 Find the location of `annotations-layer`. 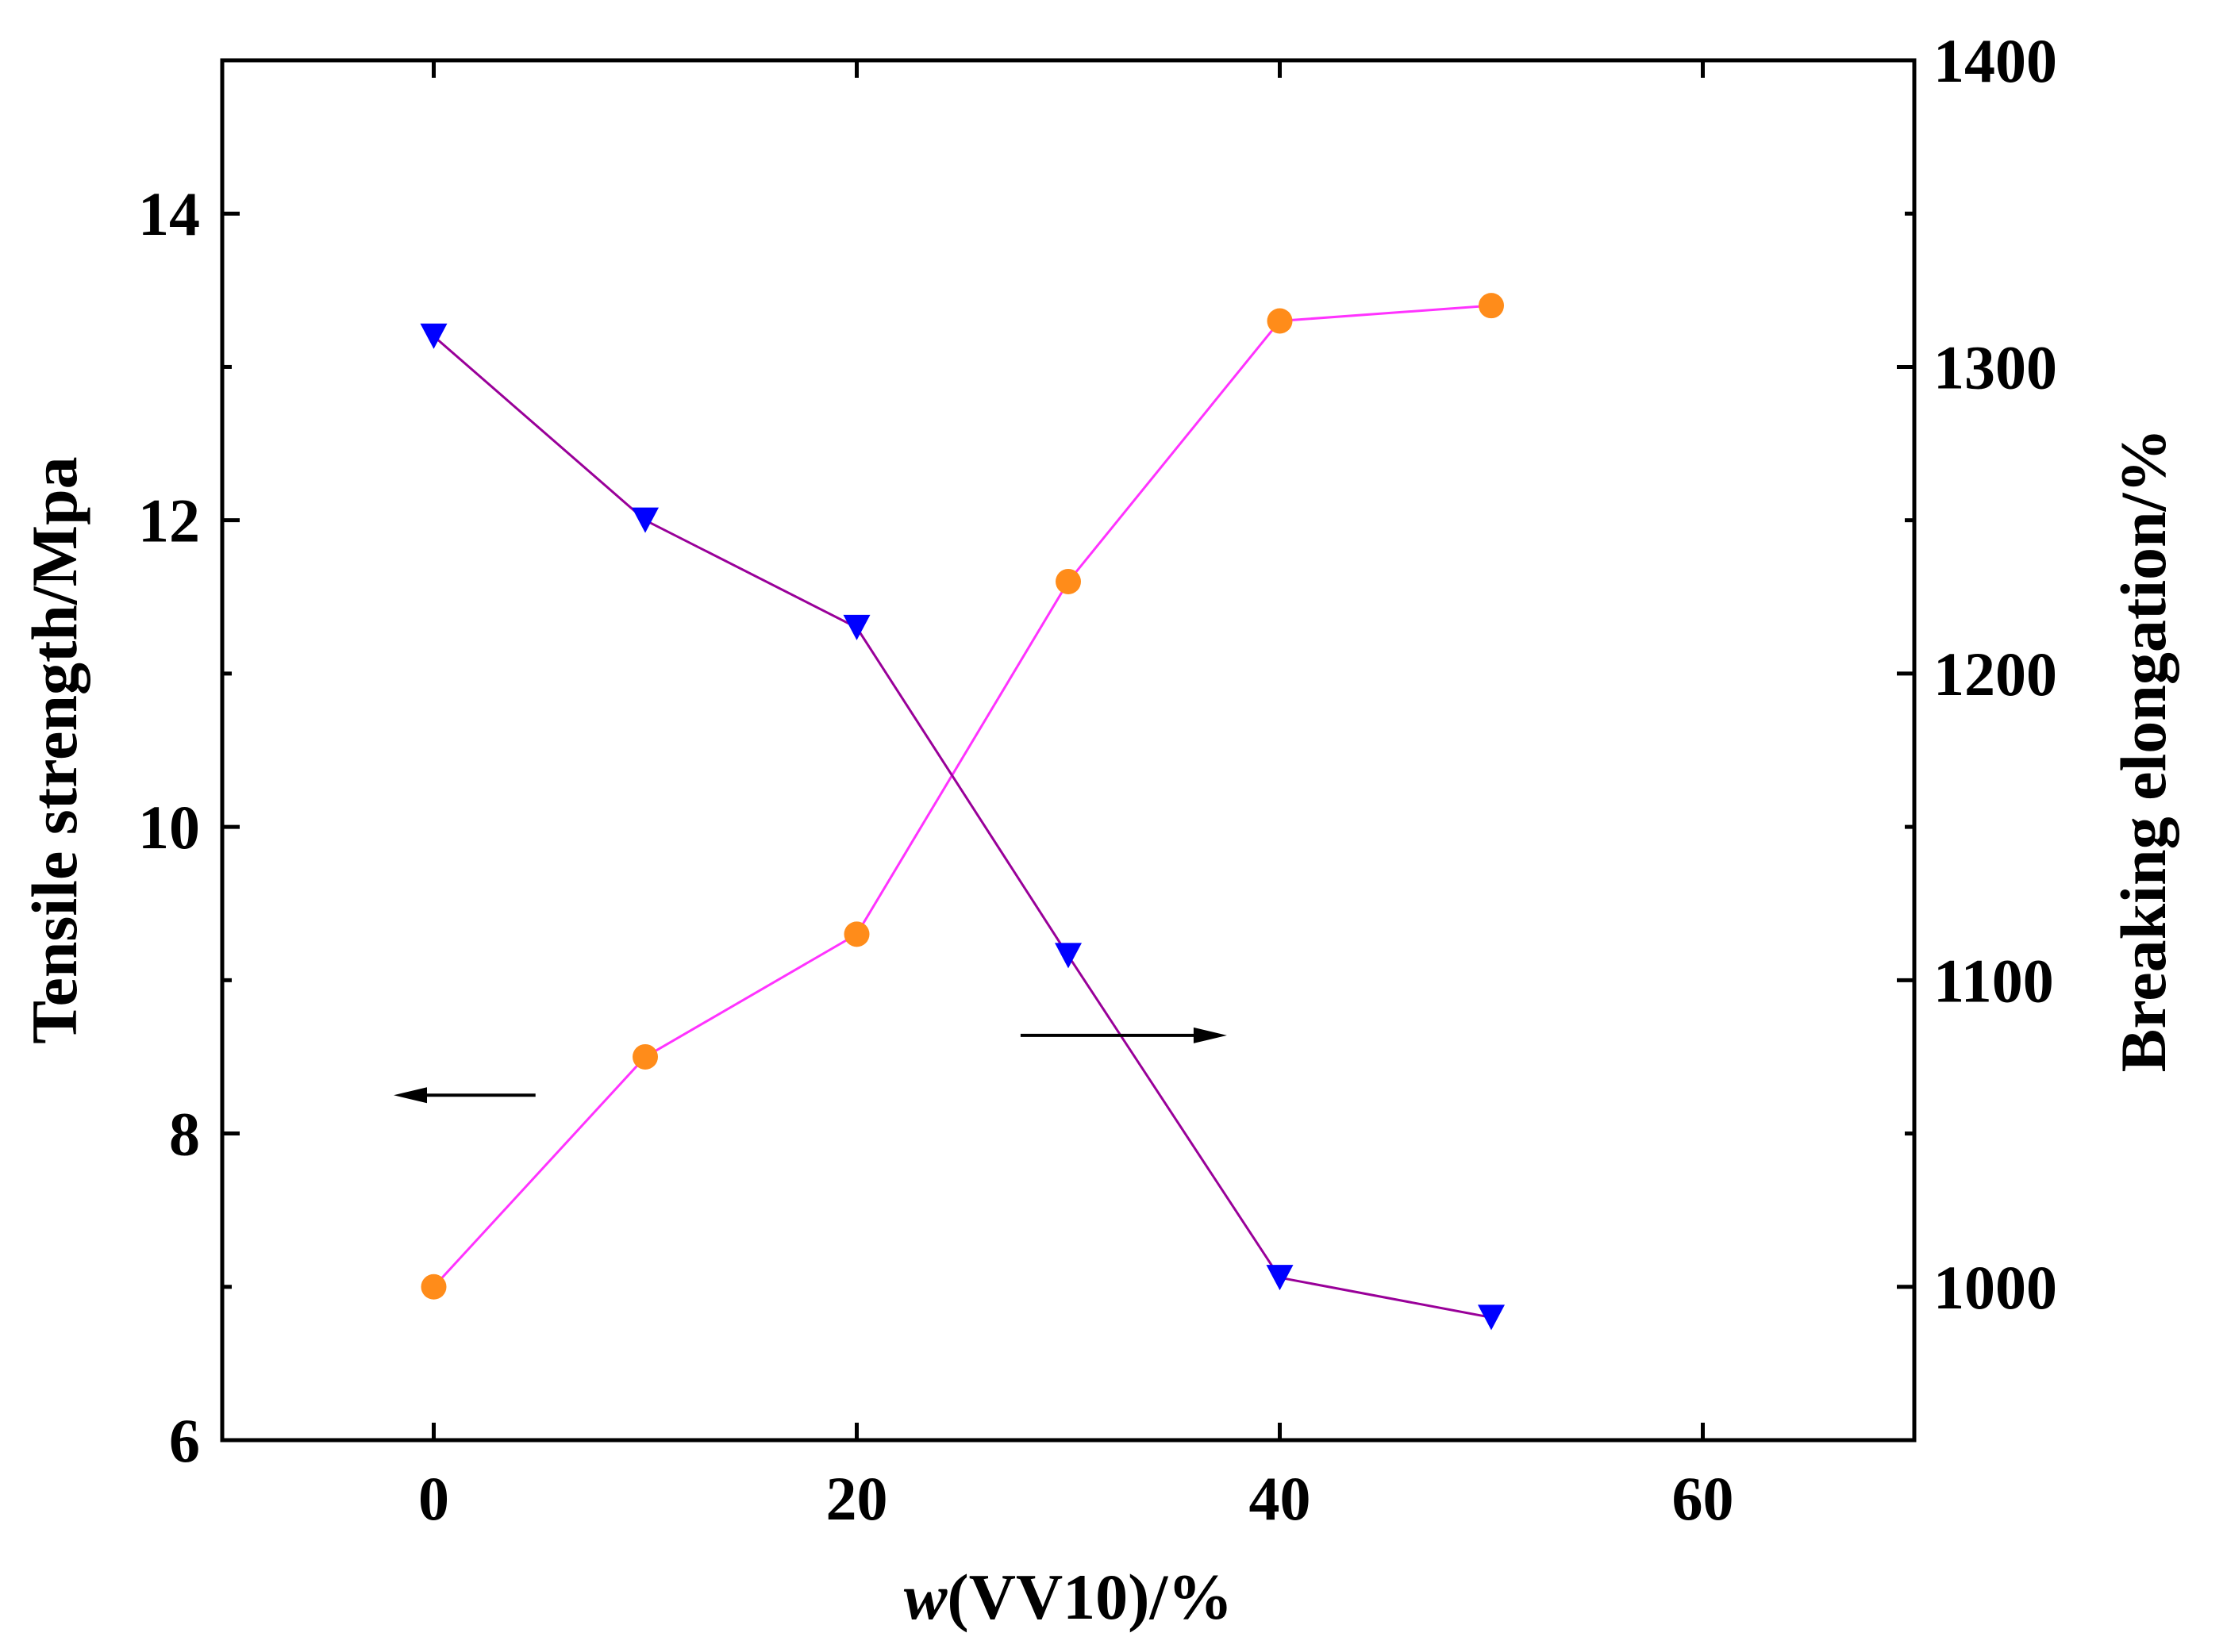

annotations-layer is located at coordinates (810, 1065).